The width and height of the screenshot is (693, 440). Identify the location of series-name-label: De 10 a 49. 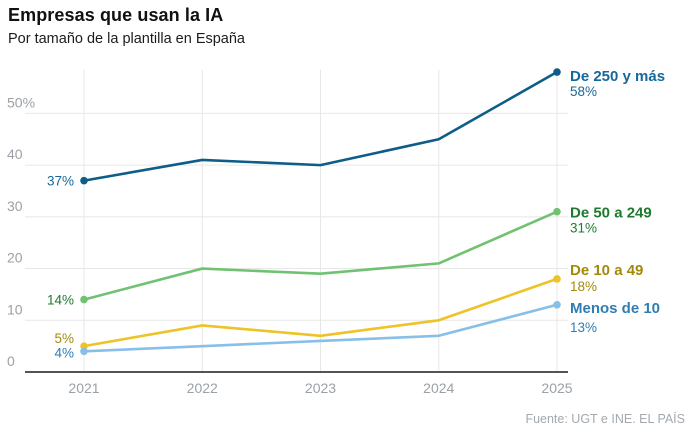
(606, 270).